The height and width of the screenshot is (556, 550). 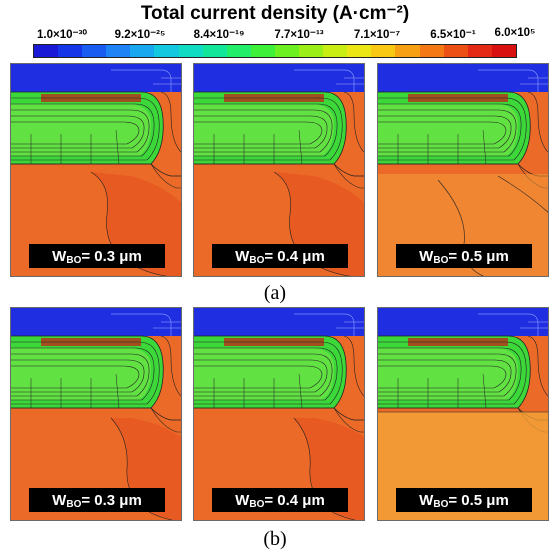 I want to click on panel-a-3: W BO = 0.5 μm, so click(x=463, y=170).